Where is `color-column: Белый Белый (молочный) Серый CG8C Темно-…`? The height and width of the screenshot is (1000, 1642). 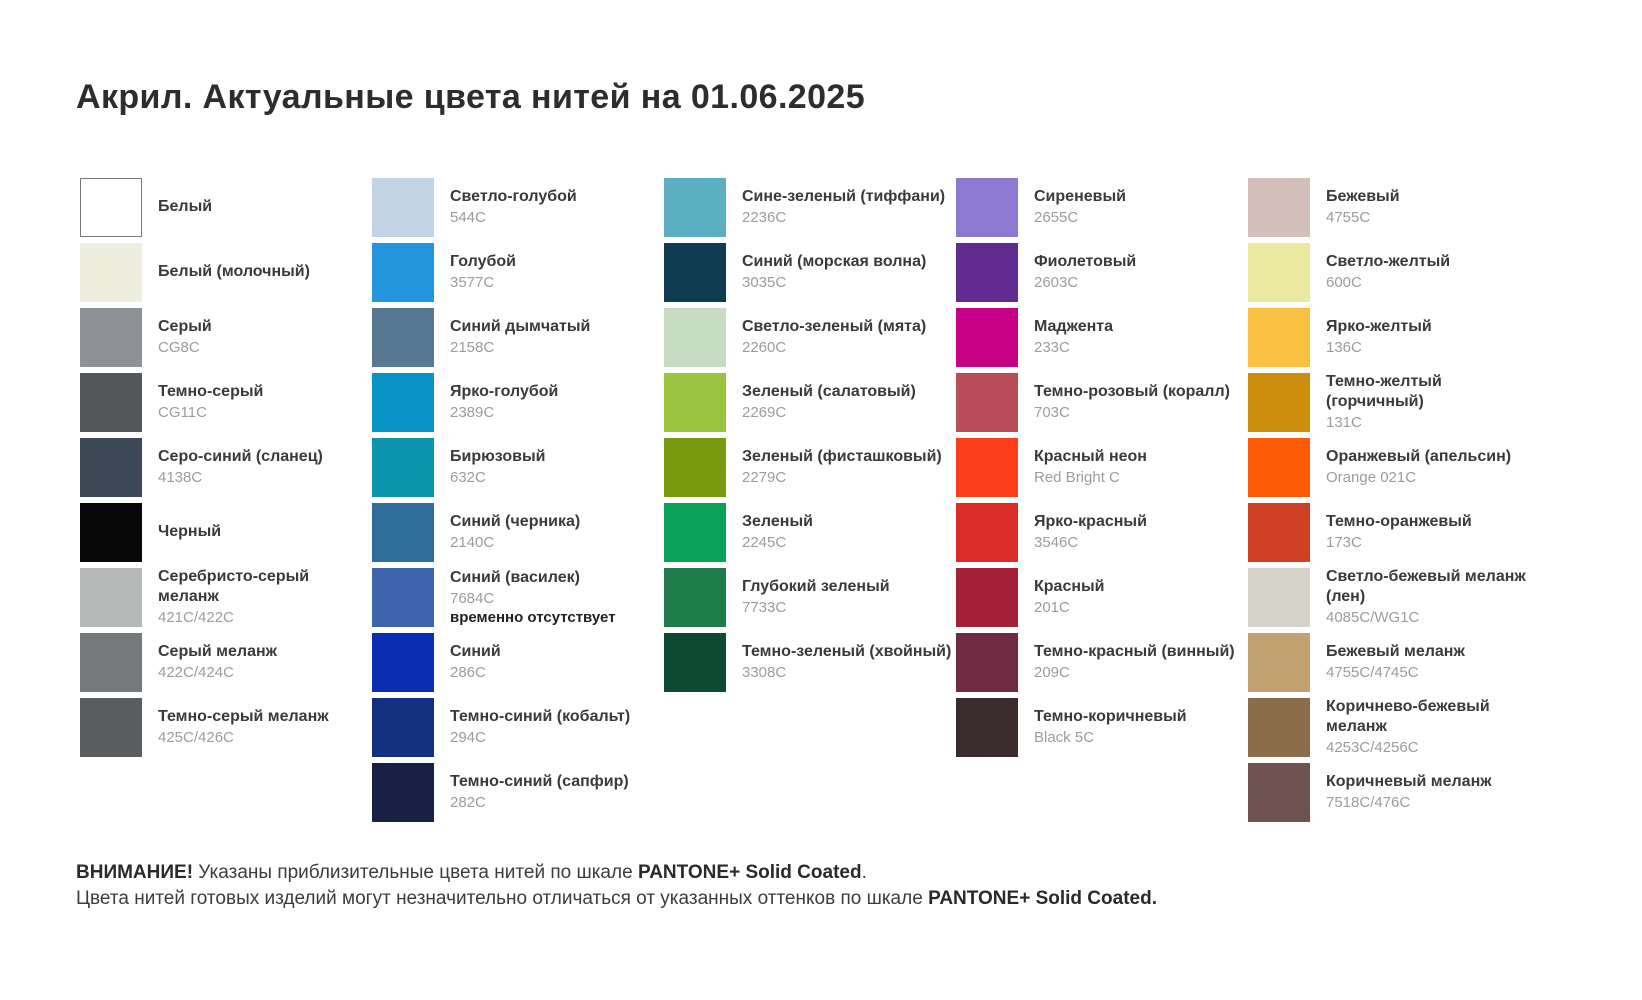 color-column: Белый Белый (молочный) Серый CG8C Темно-… is located at coordinates (226, 502).